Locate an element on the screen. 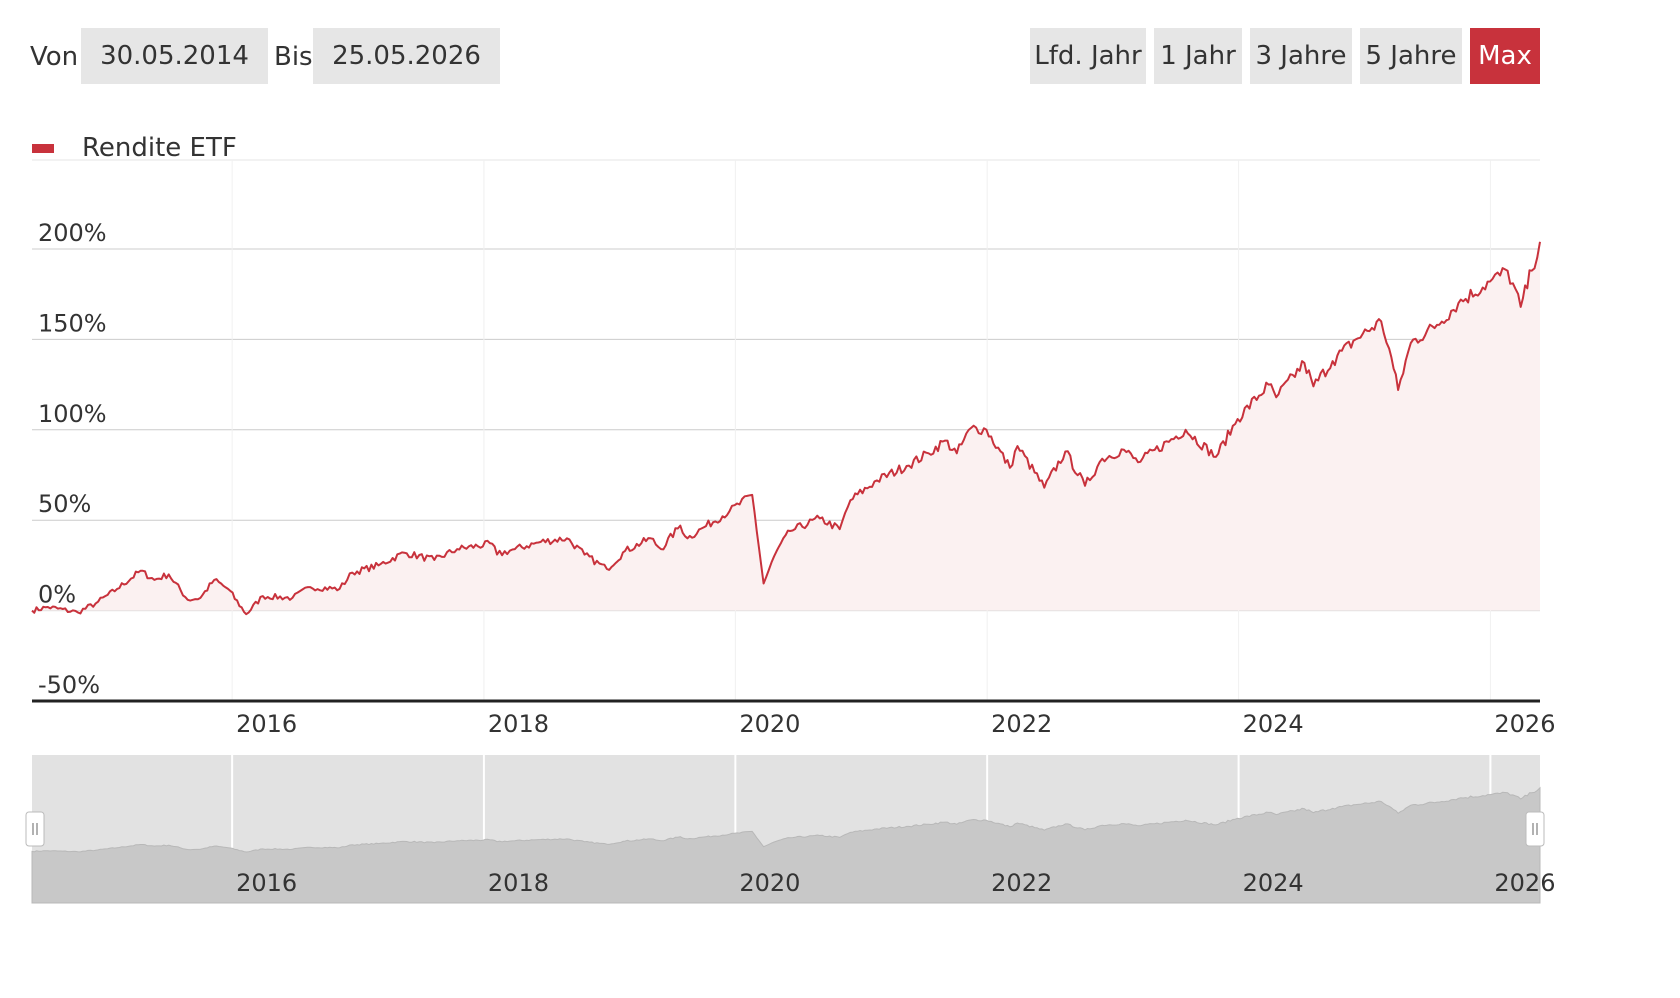  x-tick-label: 2022 is located at coordinates (1021, 724).